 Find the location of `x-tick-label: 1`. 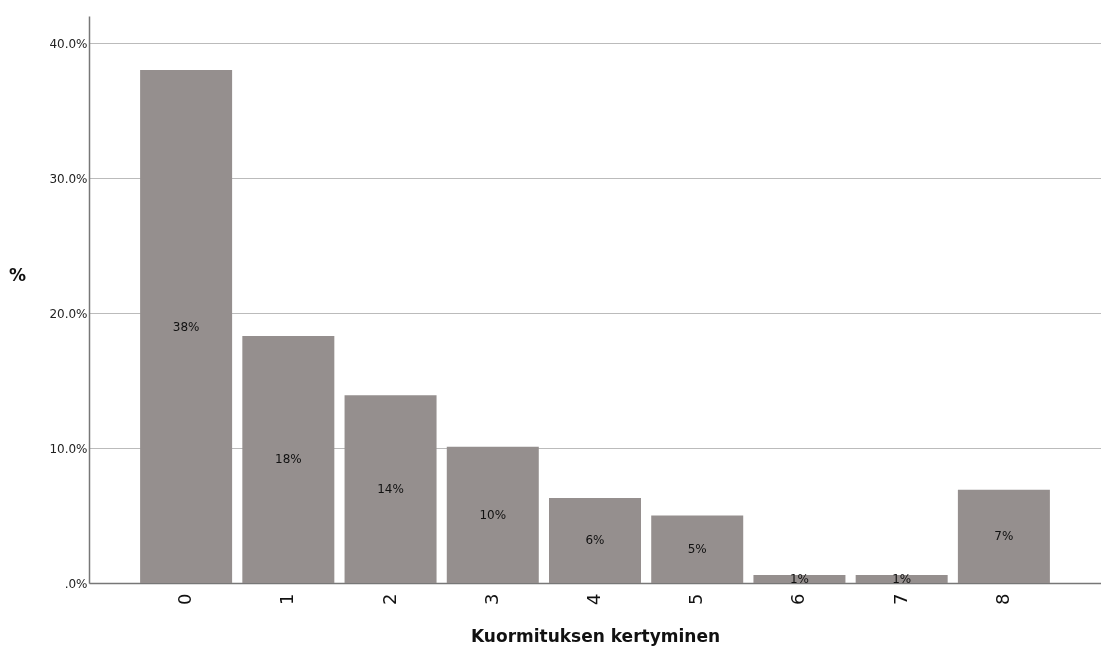

x-tick-label: 1 is located at coordinates (287, 599).